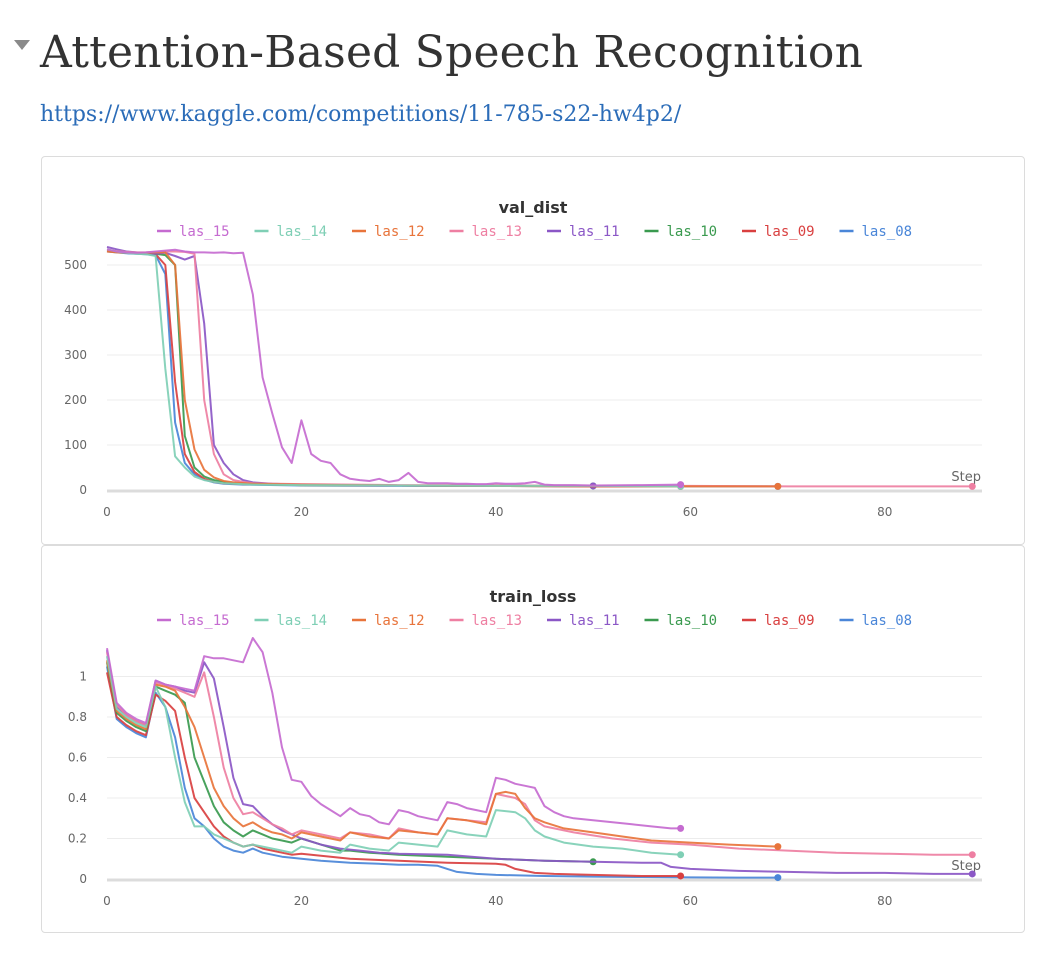  What do you see at coordinates (75, 445) in the screenshot?
I see `y-tick-label: 100` at bounding box center [75, 445].